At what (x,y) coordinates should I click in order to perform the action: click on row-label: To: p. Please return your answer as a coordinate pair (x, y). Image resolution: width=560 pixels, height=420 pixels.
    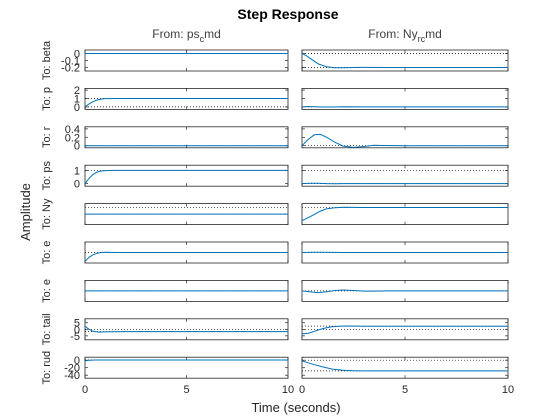
    Looking at the image, I should click on (47, 99).